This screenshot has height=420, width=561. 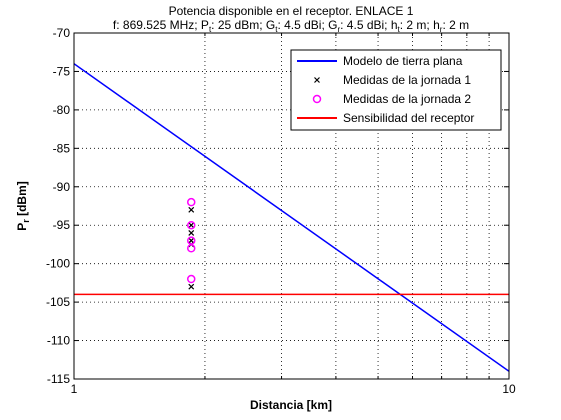 I want to click on legend-swatch-circle-marker, so click(x=317, y=99).